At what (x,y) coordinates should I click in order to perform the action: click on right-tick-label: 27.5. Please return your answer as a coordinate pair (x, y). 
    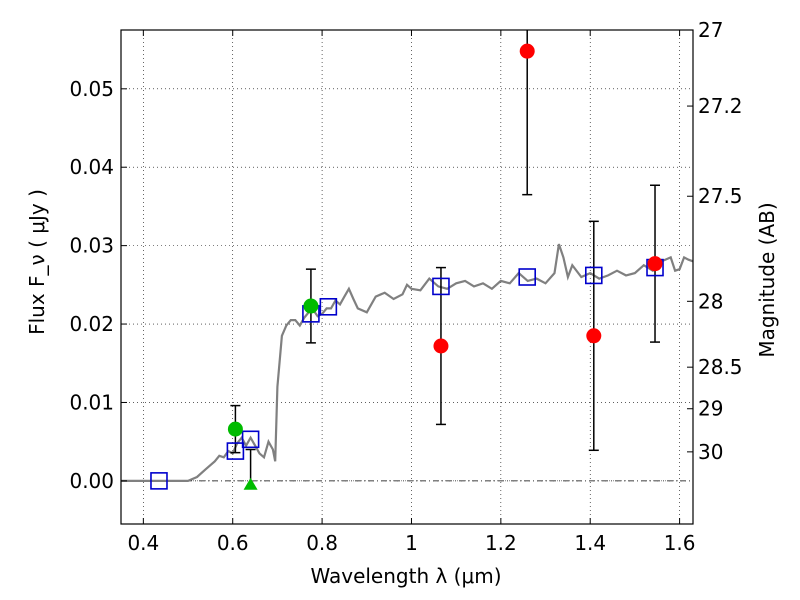
    Looking at the image, I should click on (720, 196).